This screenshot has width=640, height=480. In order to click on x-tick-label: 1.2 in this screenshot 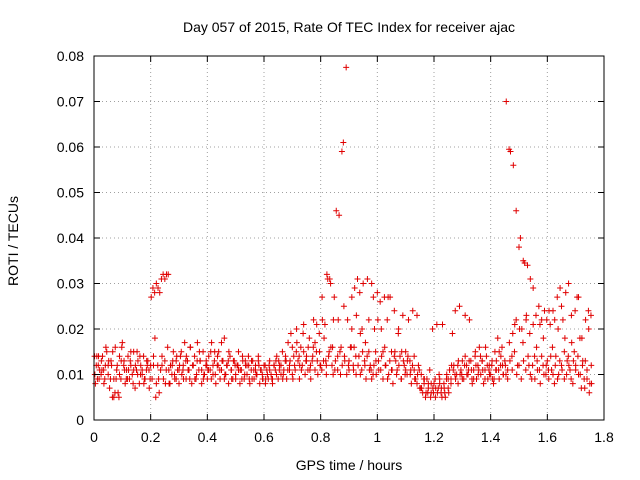, I will do `click(434, 437)`.